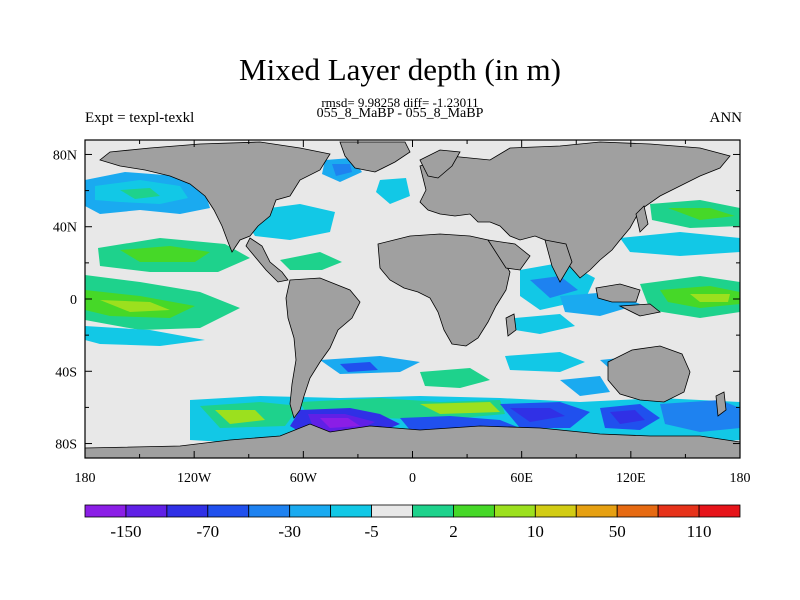 The width and height of the screenshot is (800, 600). Describe the element at coordinates (511, 325) in the screenshot. I see `landmass-madagascar` at that location.